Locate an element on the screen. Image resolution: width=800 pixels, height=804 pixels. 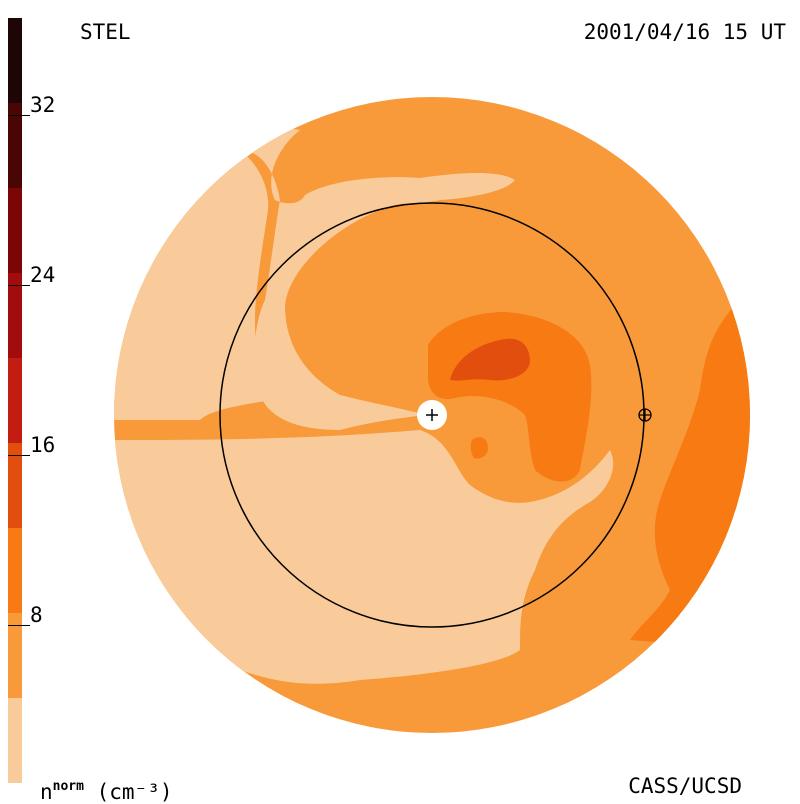
colorbar-tick-label: 32 is located at coordinates (43, 105).